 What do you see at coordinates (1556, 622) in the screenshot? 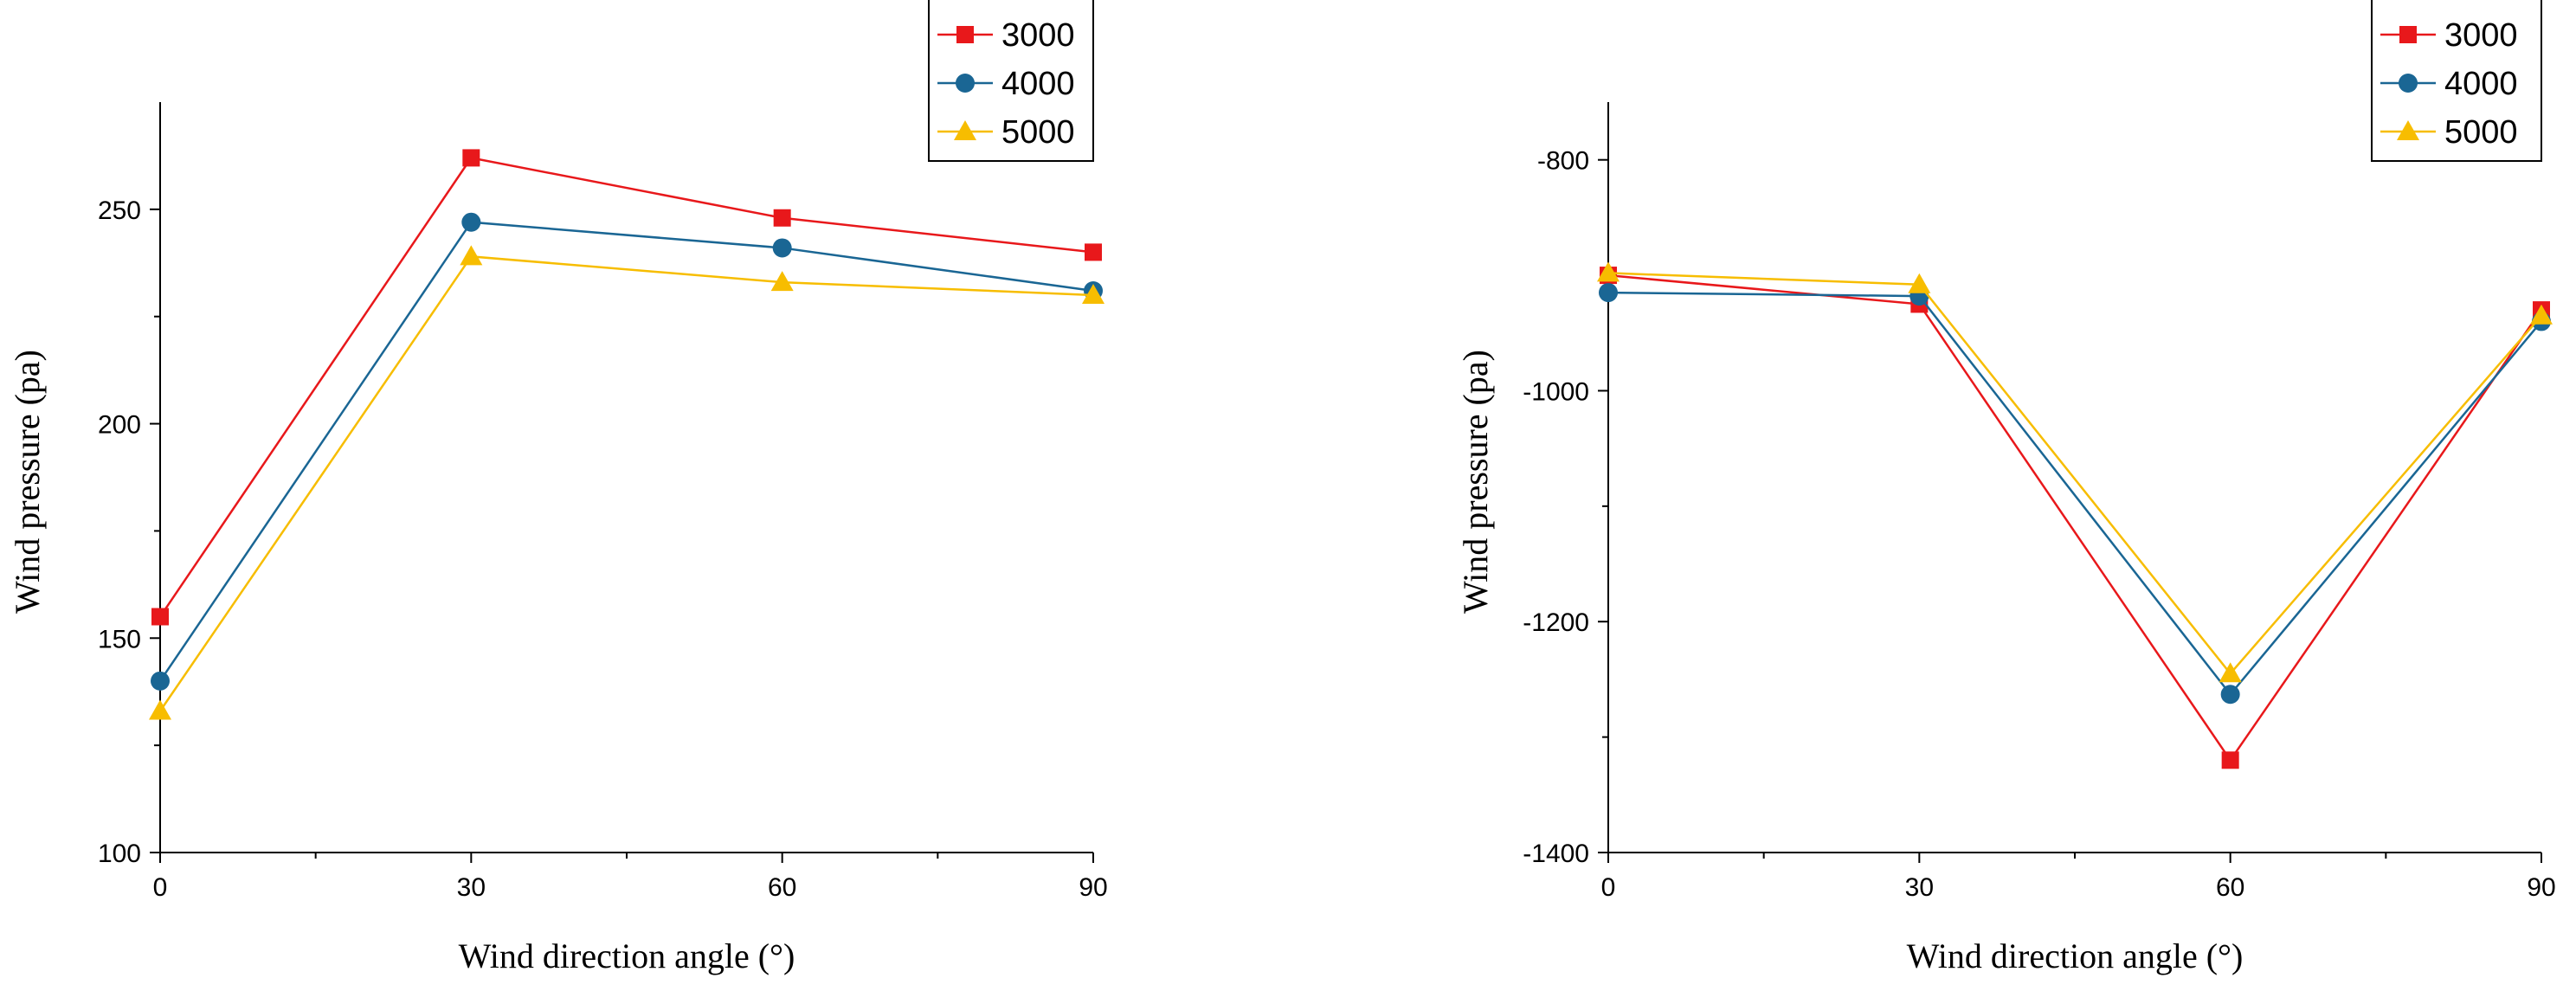
I see `y-tick-label: -1200` at bounding box center [1556, 622].